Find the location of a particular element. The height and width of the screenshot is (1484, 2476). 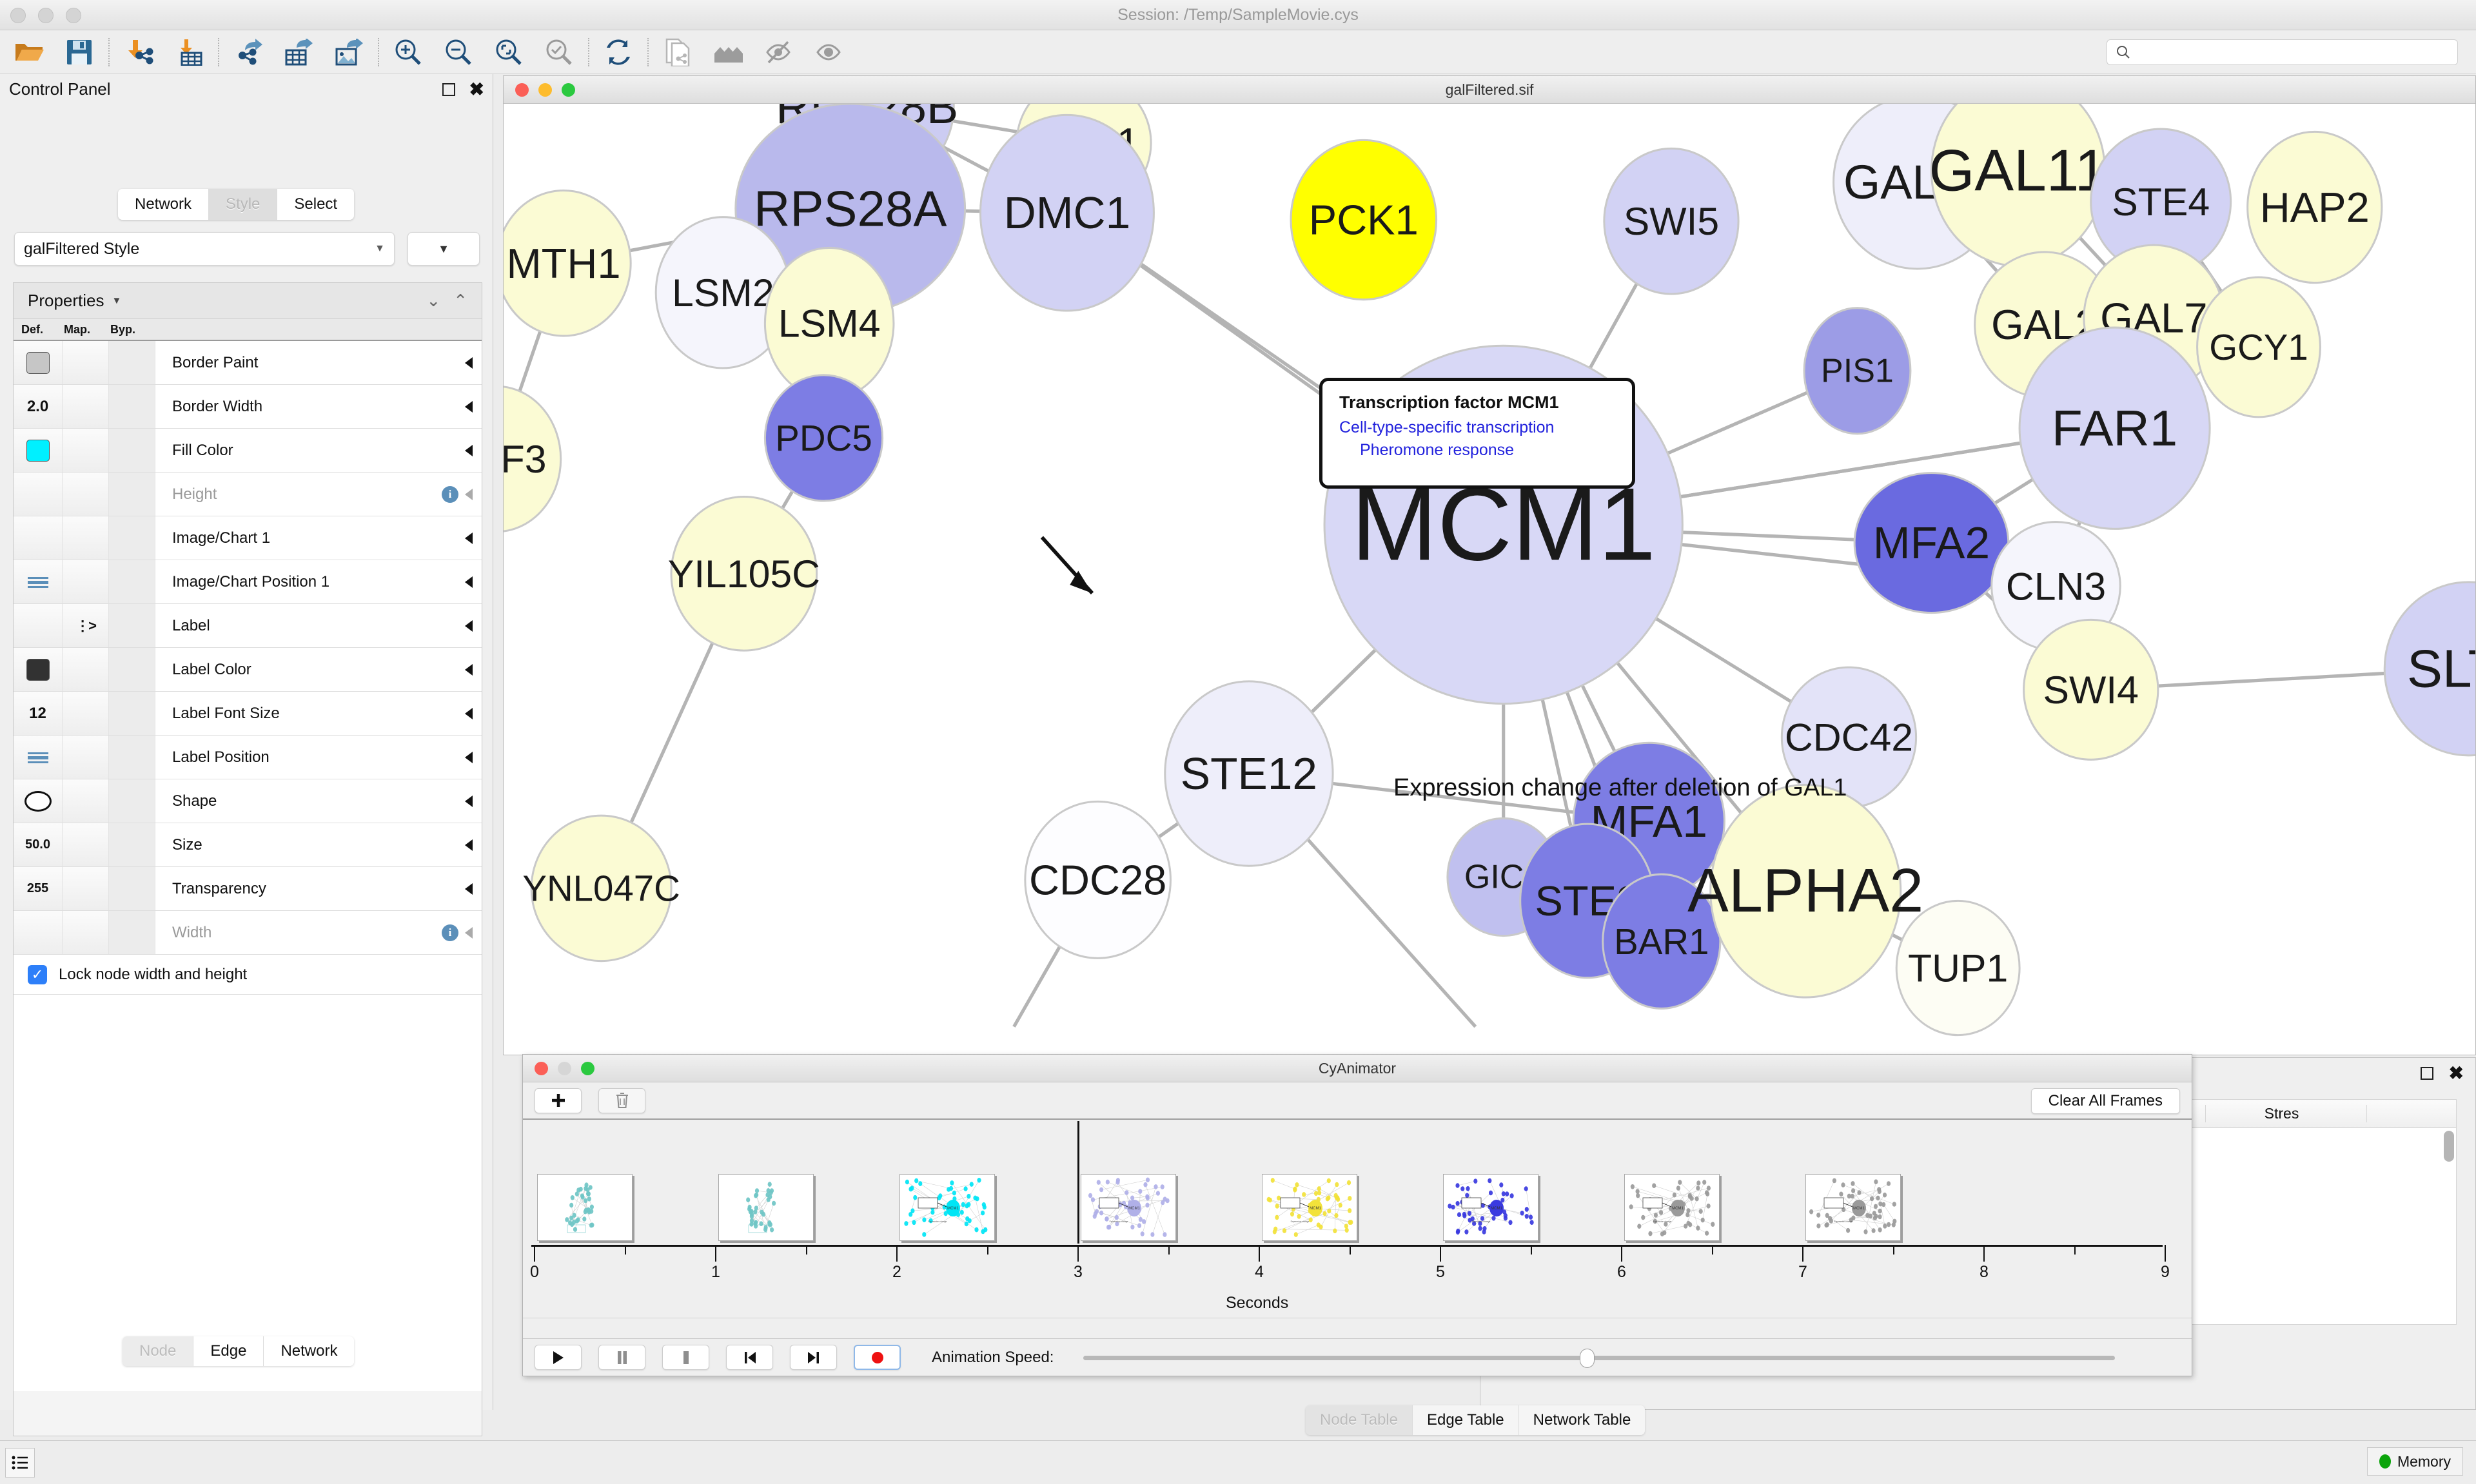

zoom-out-icon is located at coordinates (458, 52).